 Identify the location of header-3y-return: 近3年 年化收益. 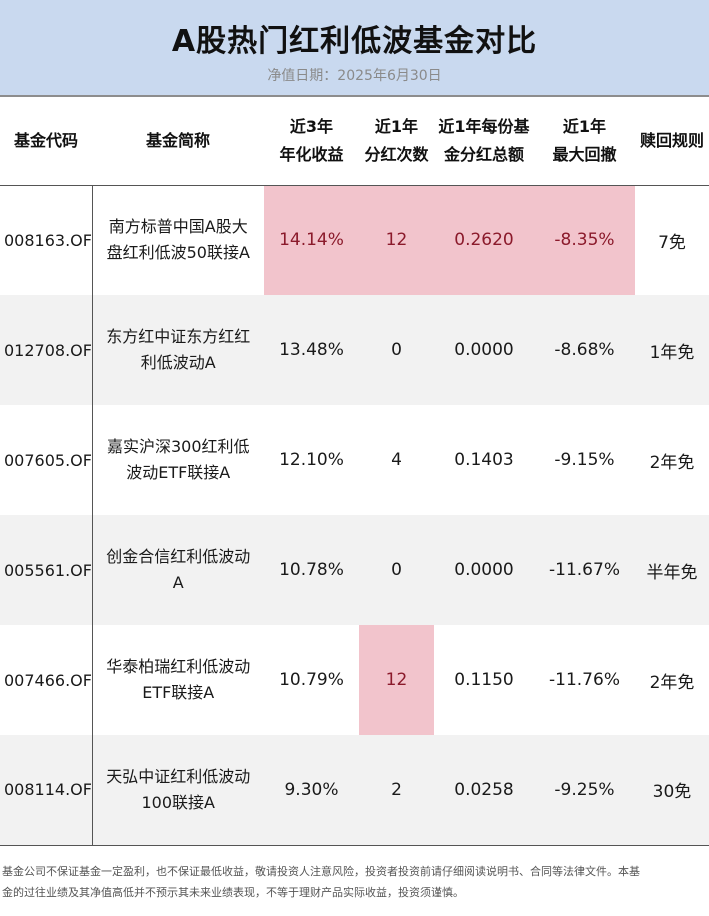
(311, 141).